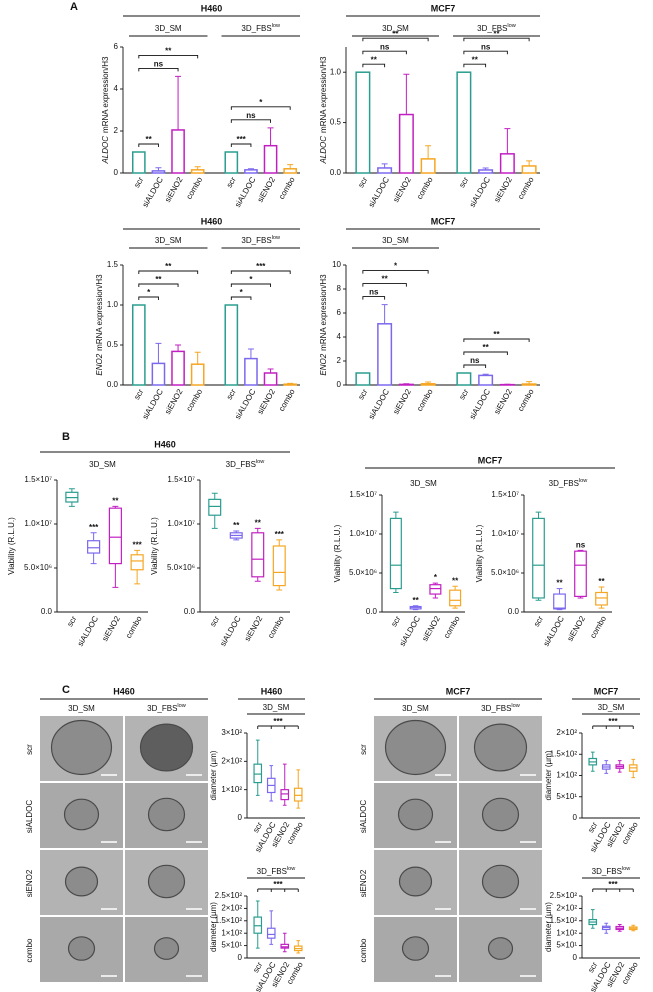  I want to click on significance-label: *, so click(242, 292).